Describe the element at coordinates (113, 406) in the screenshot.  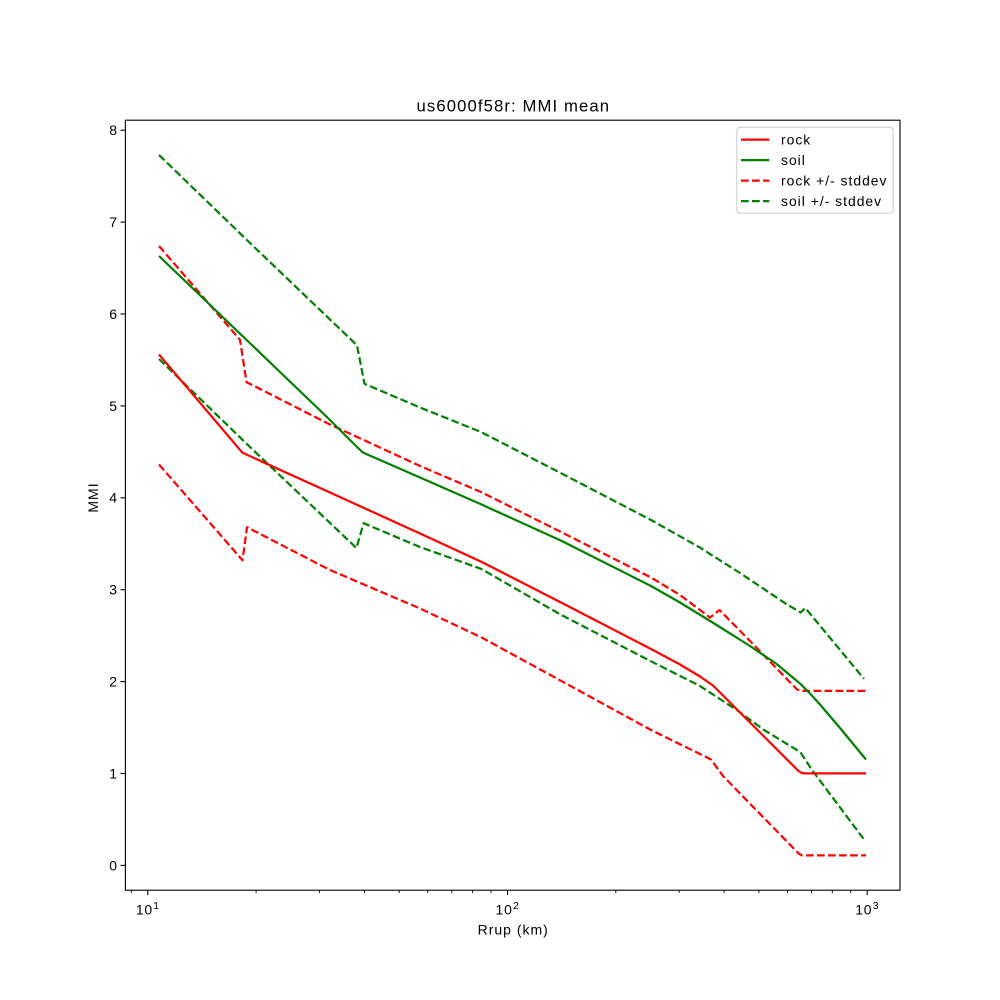
I see `svg-text: 5` at that location.